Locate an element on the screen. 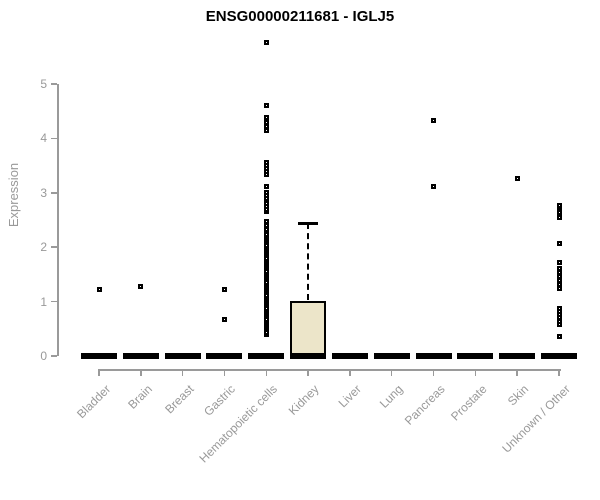 The height and width of the screenshot is (500, 600). x-tick-label: Prostate is located at coordinates (468, 403).